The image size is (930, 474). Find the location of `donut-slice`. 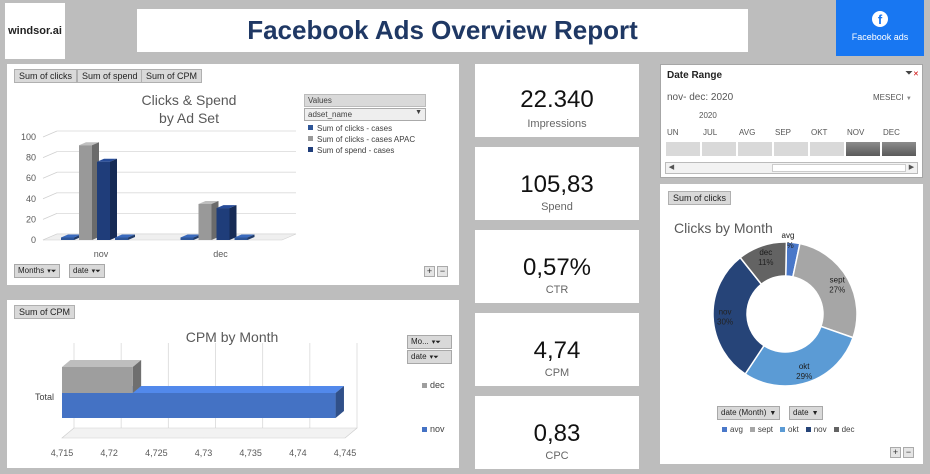

donut-slice is located at coordinates (824, 290).